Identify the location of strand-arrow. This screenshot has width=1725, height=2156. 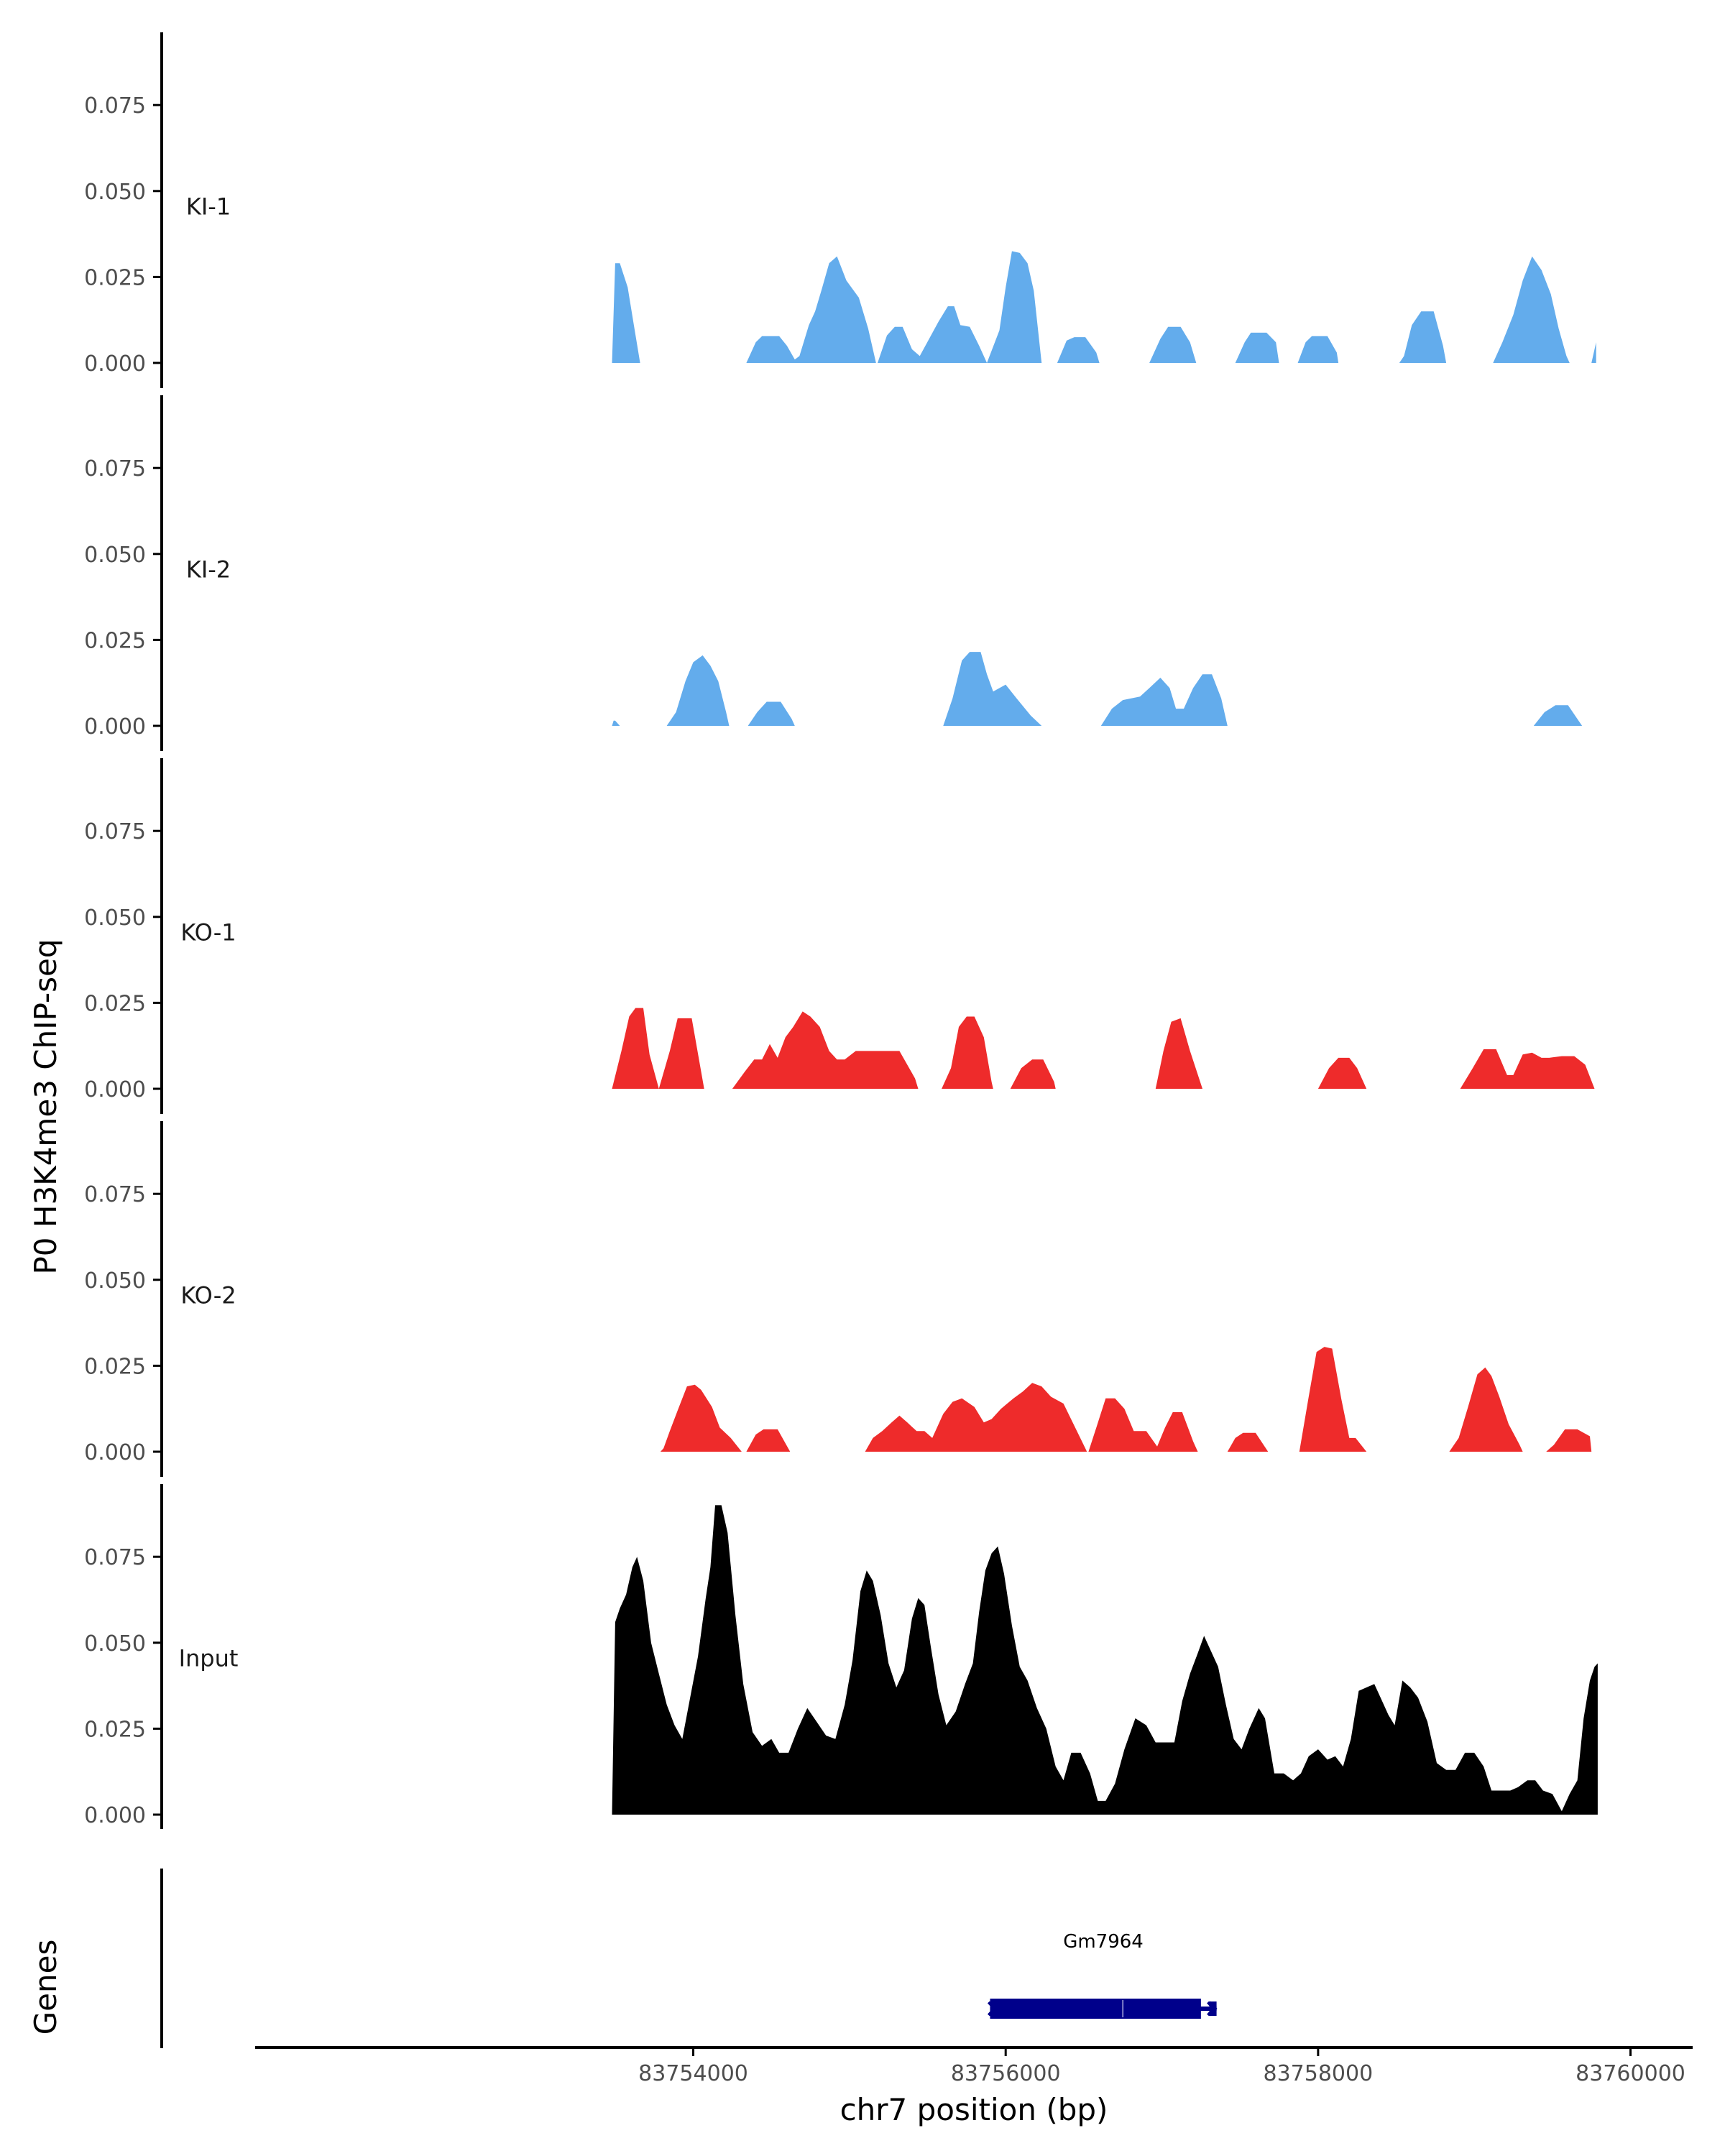
(992, 2009).